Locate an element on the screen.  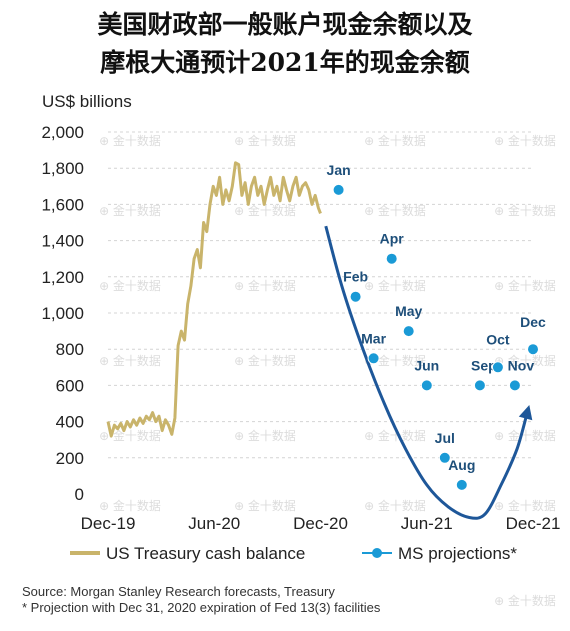
projection-arrow-head is located at coordinates (525, 413).